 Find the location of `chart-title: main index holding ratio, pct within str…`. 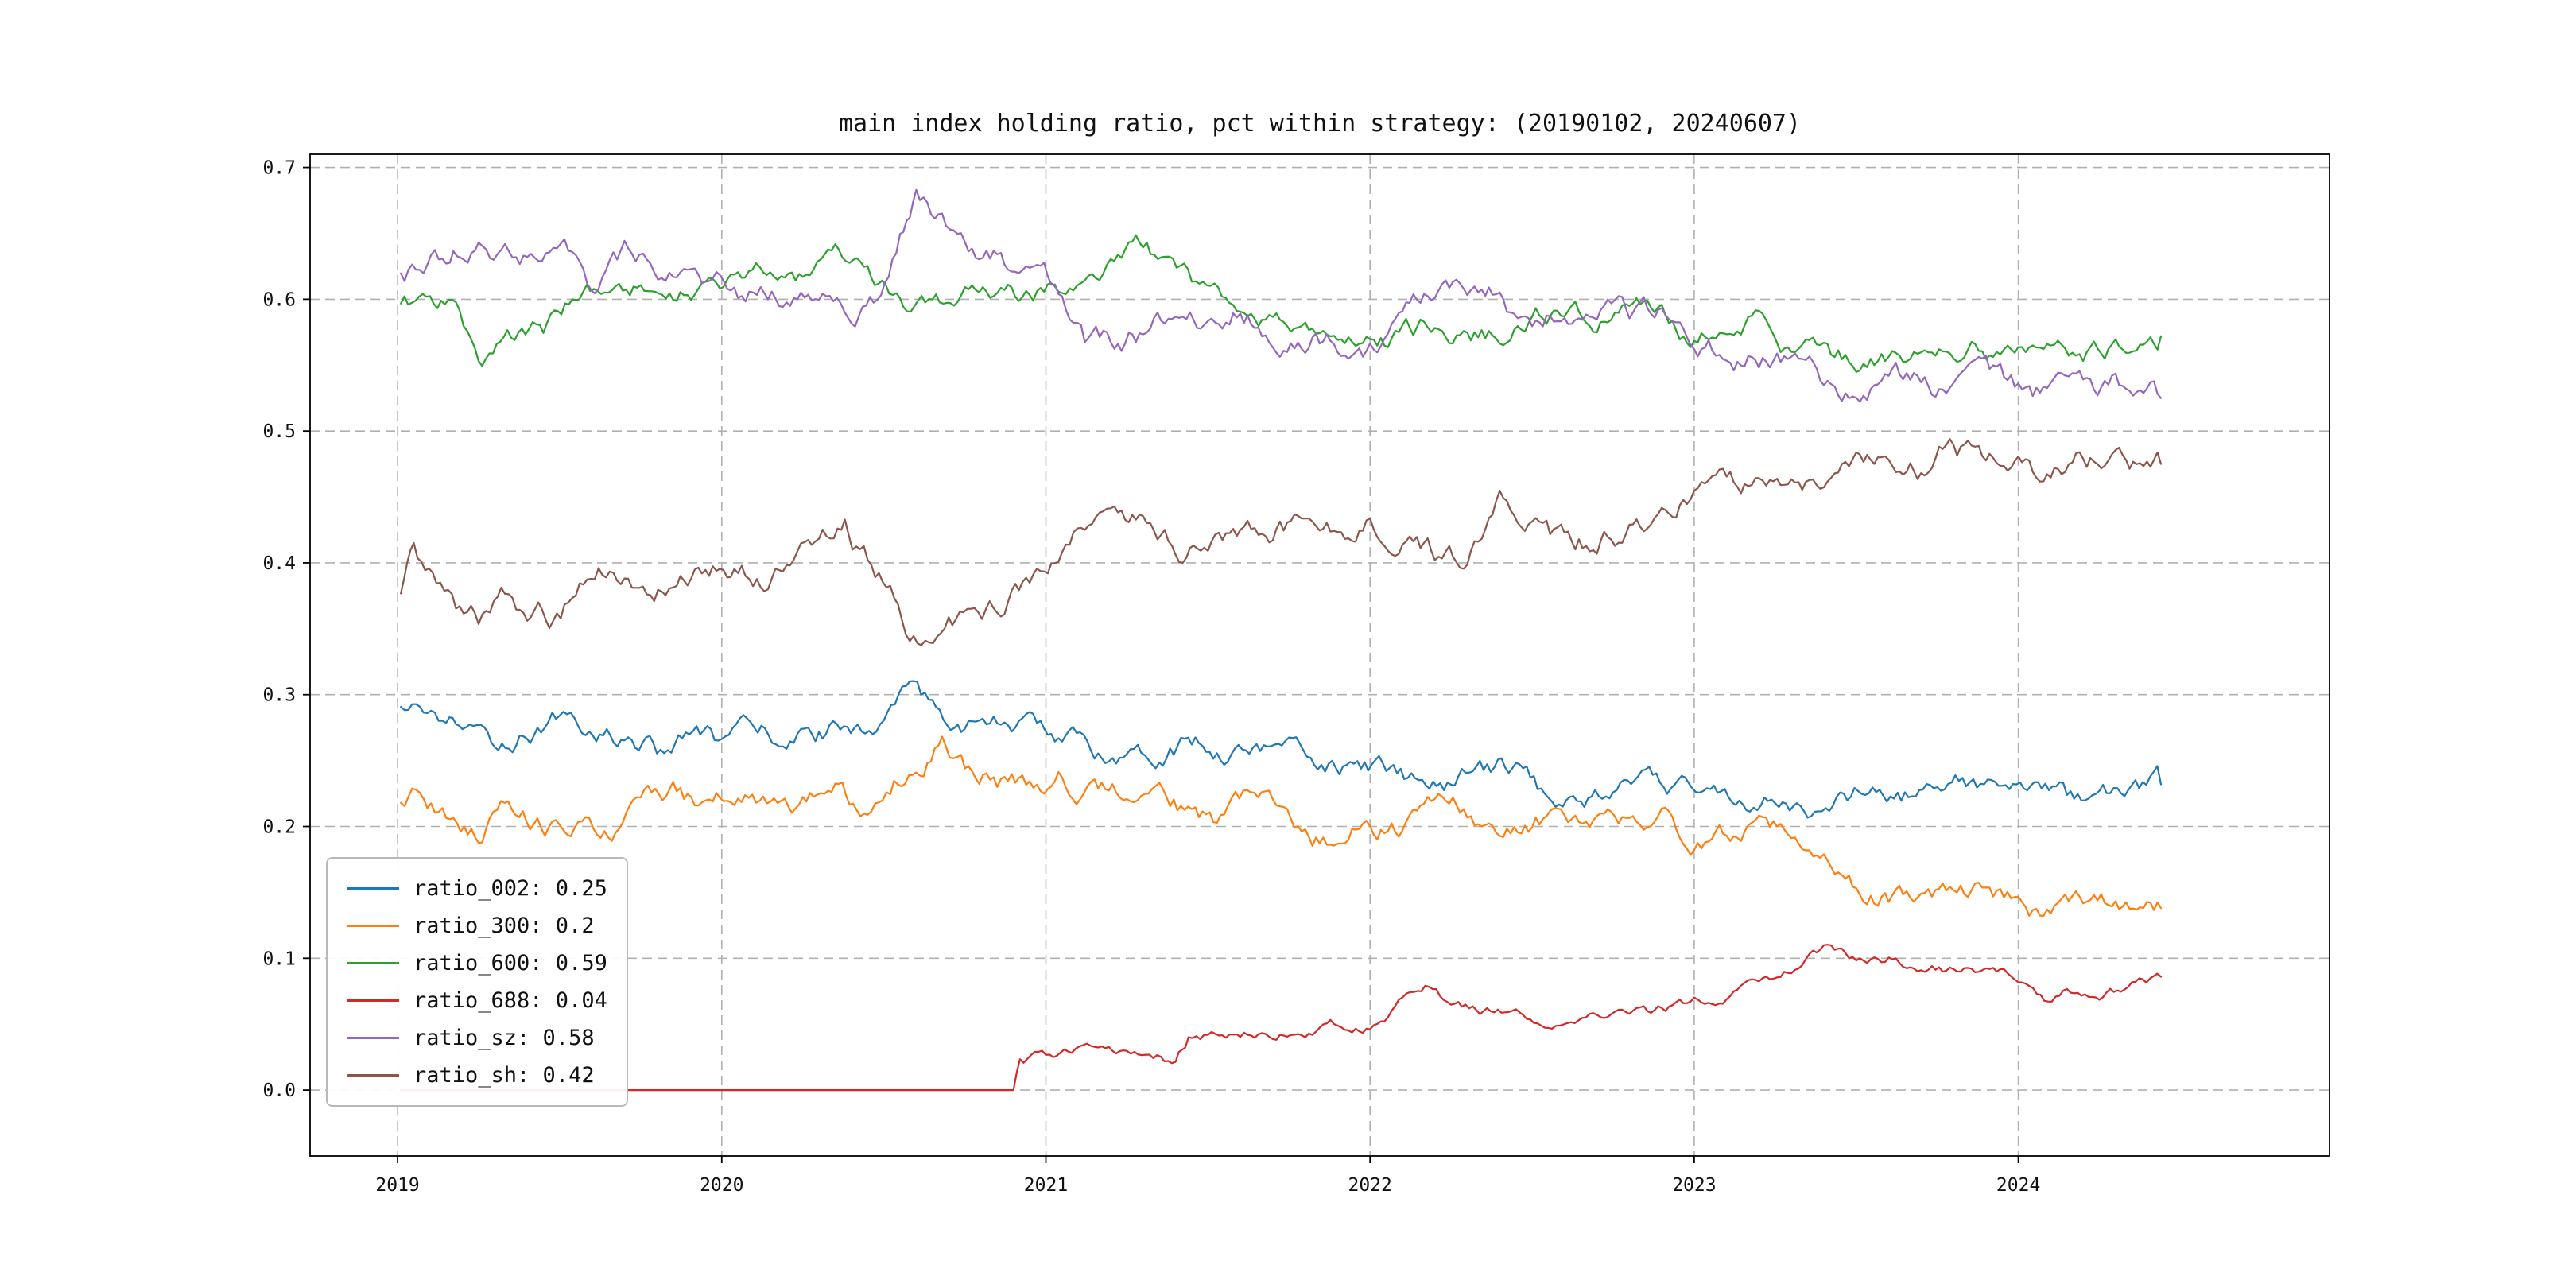

chart-title: main index holding ratio, pct within str… is located at coordinates (1320, 124).